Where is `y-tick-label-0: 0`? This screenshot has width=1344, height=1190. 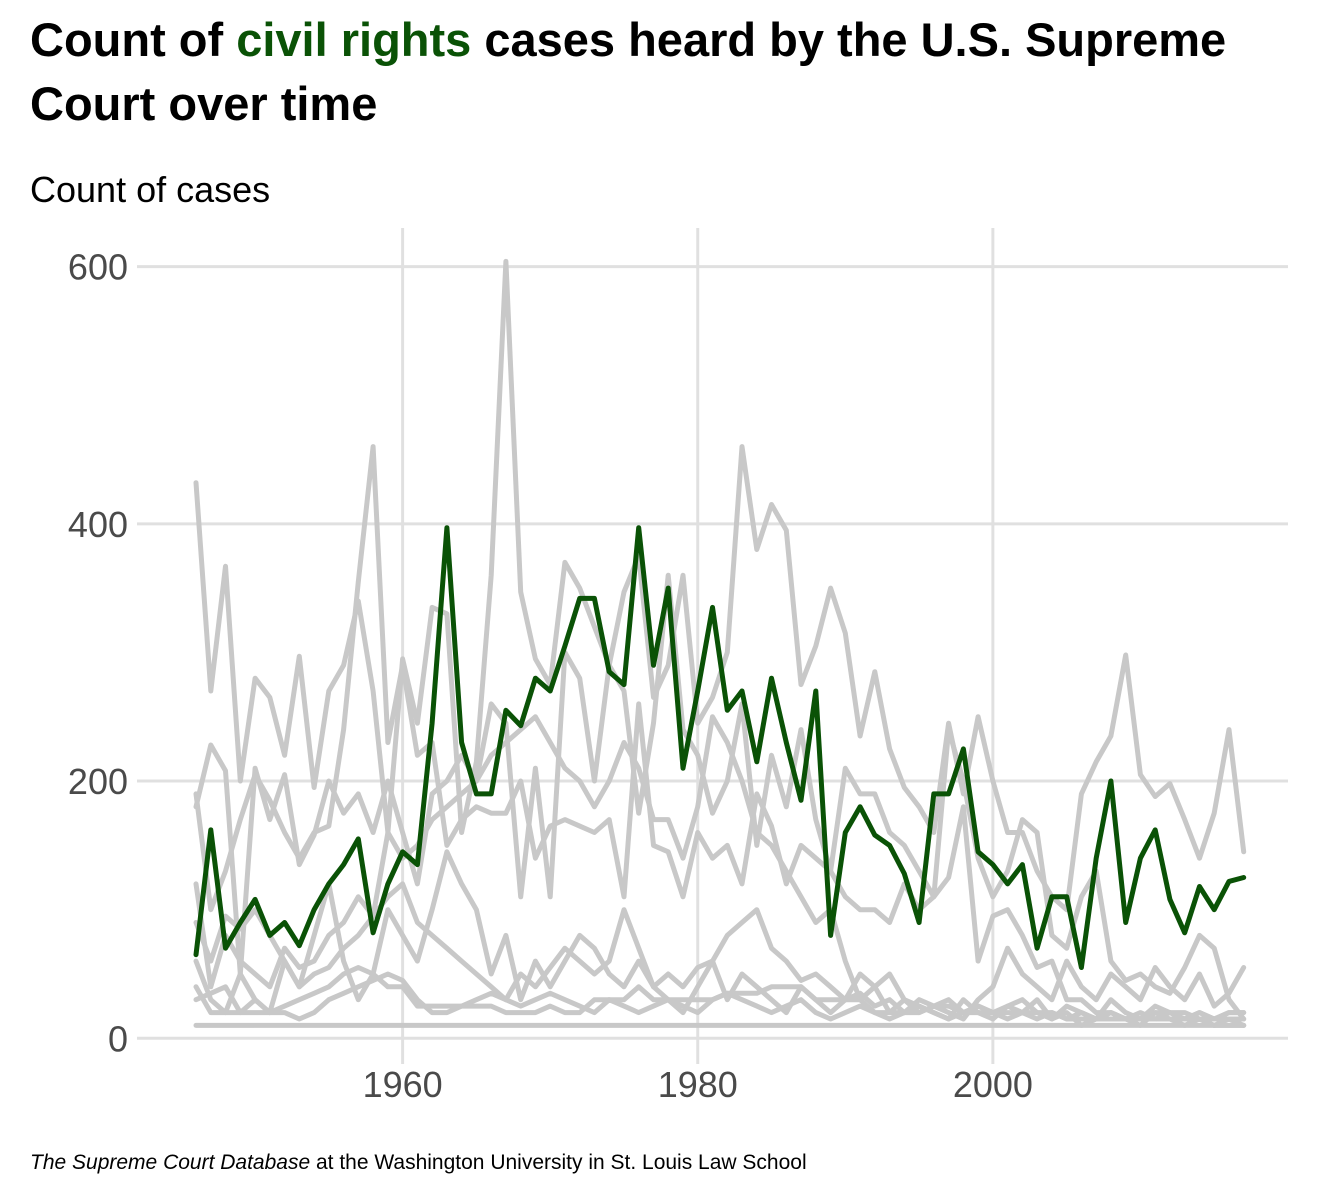
y-tick-label-0: 0 is located at coordinates (118, 1038).